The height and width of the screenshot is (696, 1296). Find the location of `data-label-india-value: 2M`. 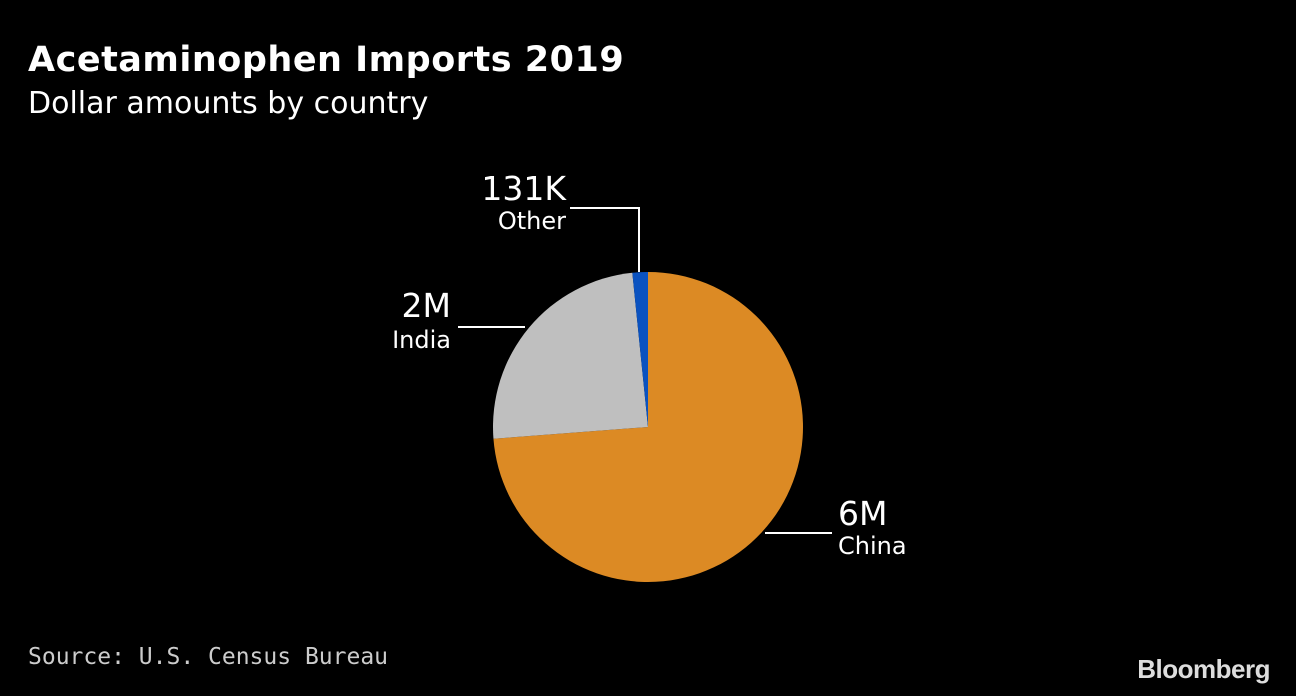

data-label-india-value: 2M is located at coordinates (426, 305).